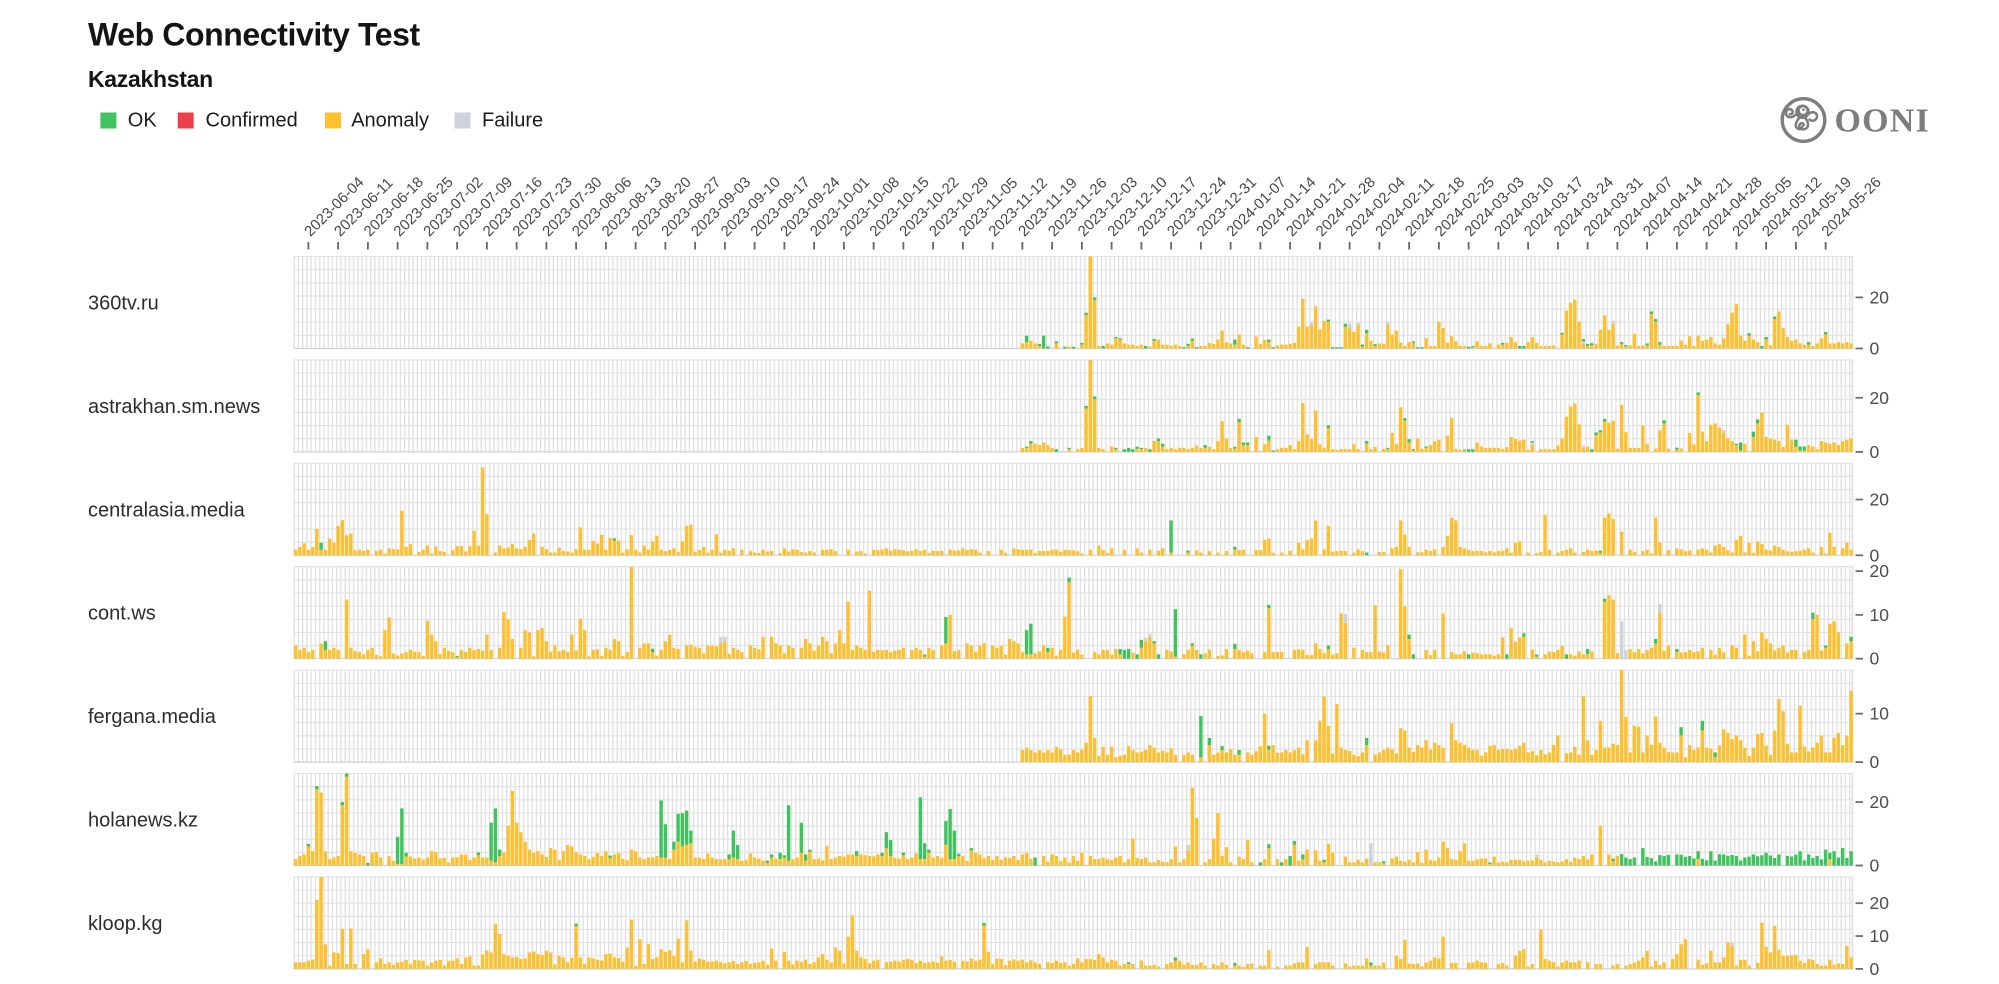  I want to click on svg-text: astrakhan.sm.news, so click(174, 407).